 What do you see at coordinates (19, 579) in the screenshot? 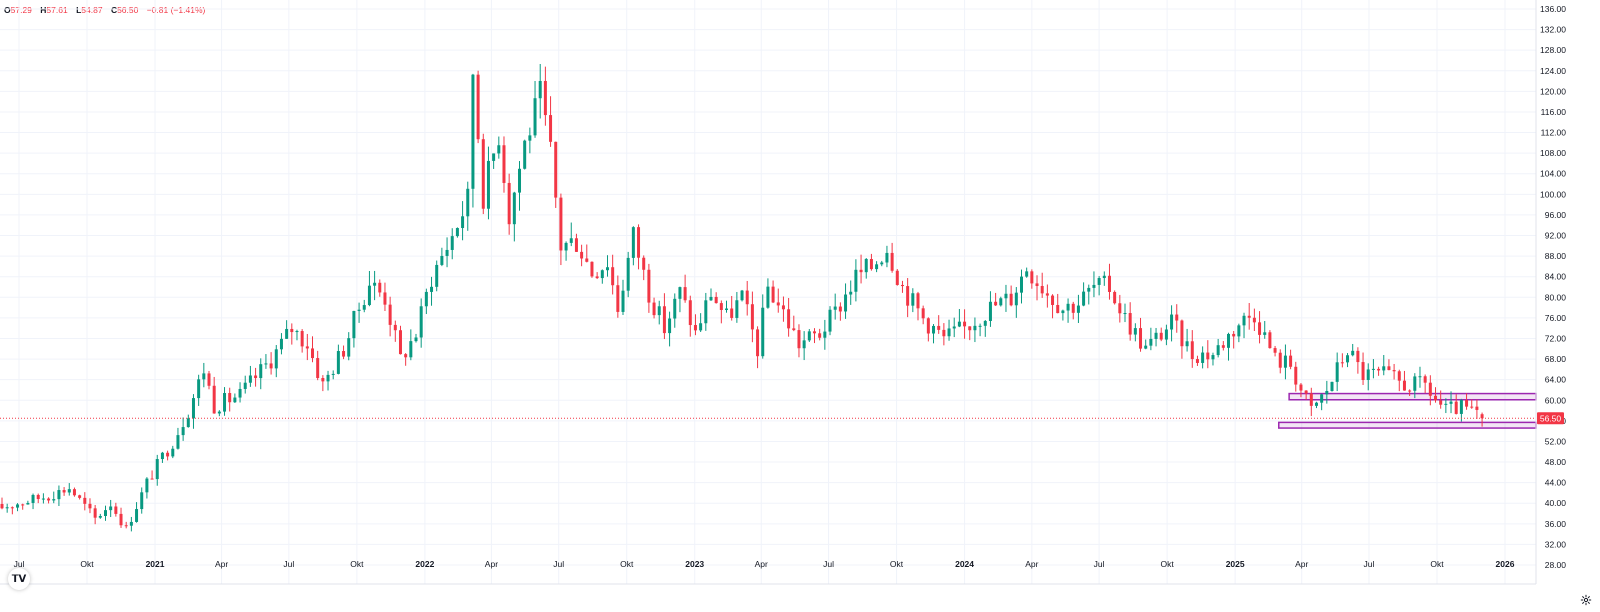
I see `tradingview-logo-icon: 𝗧𝗩` at bounding box center [19, 579].